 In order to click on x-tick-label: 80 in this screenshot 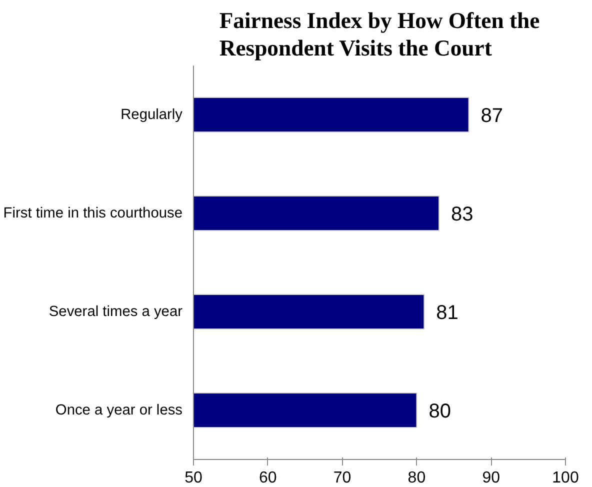, I will do `click(417, 478)`.